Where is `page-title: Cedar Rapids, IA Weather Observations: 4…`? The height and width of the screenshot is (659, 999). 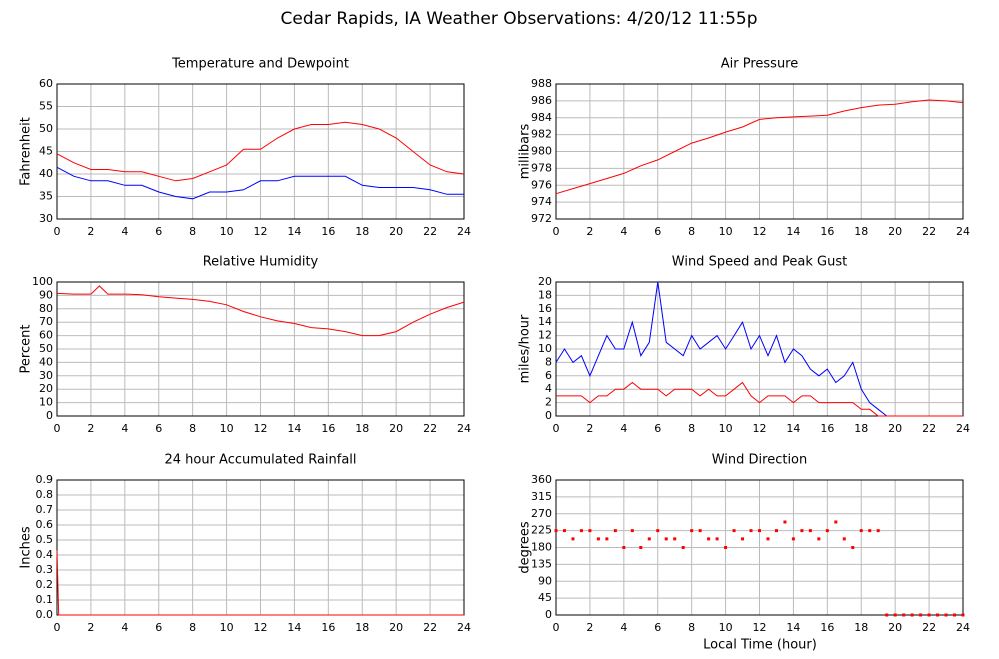 page-title: Cedar Rapids, IA Weather Observations: 4… is located at coordinates (518, 19).